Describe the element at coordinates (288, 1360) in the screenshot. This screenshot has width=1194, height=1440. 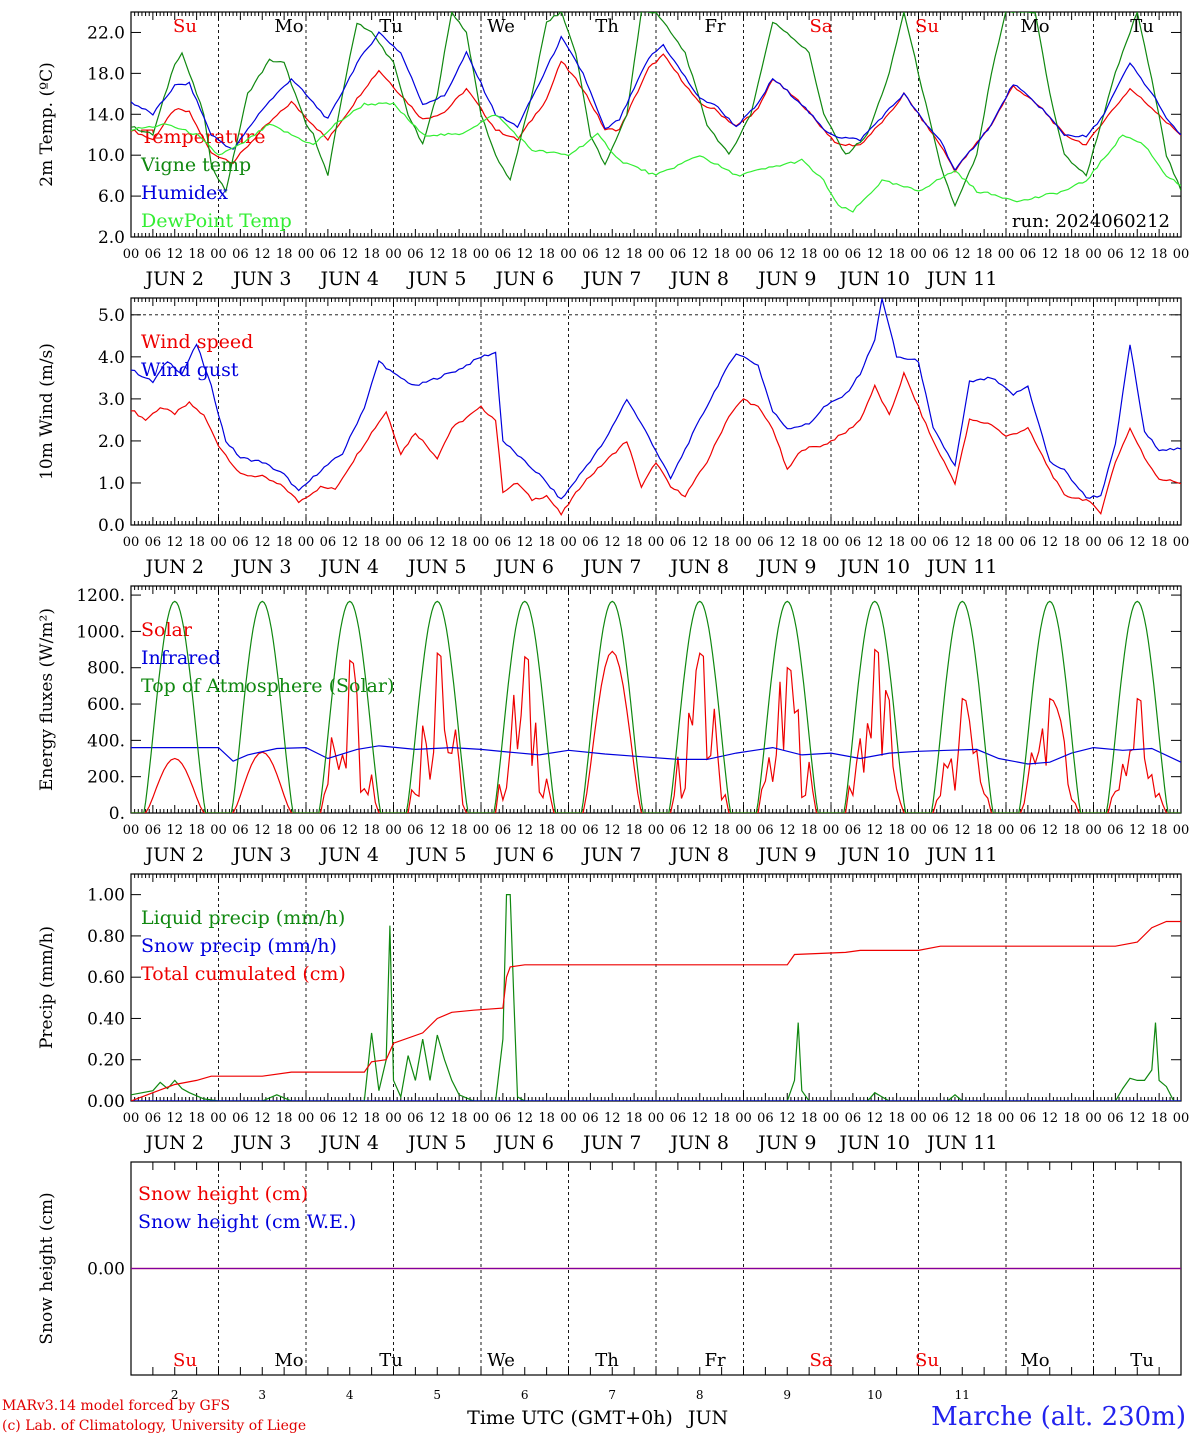
I see `weekday-label: Mo` at that location.